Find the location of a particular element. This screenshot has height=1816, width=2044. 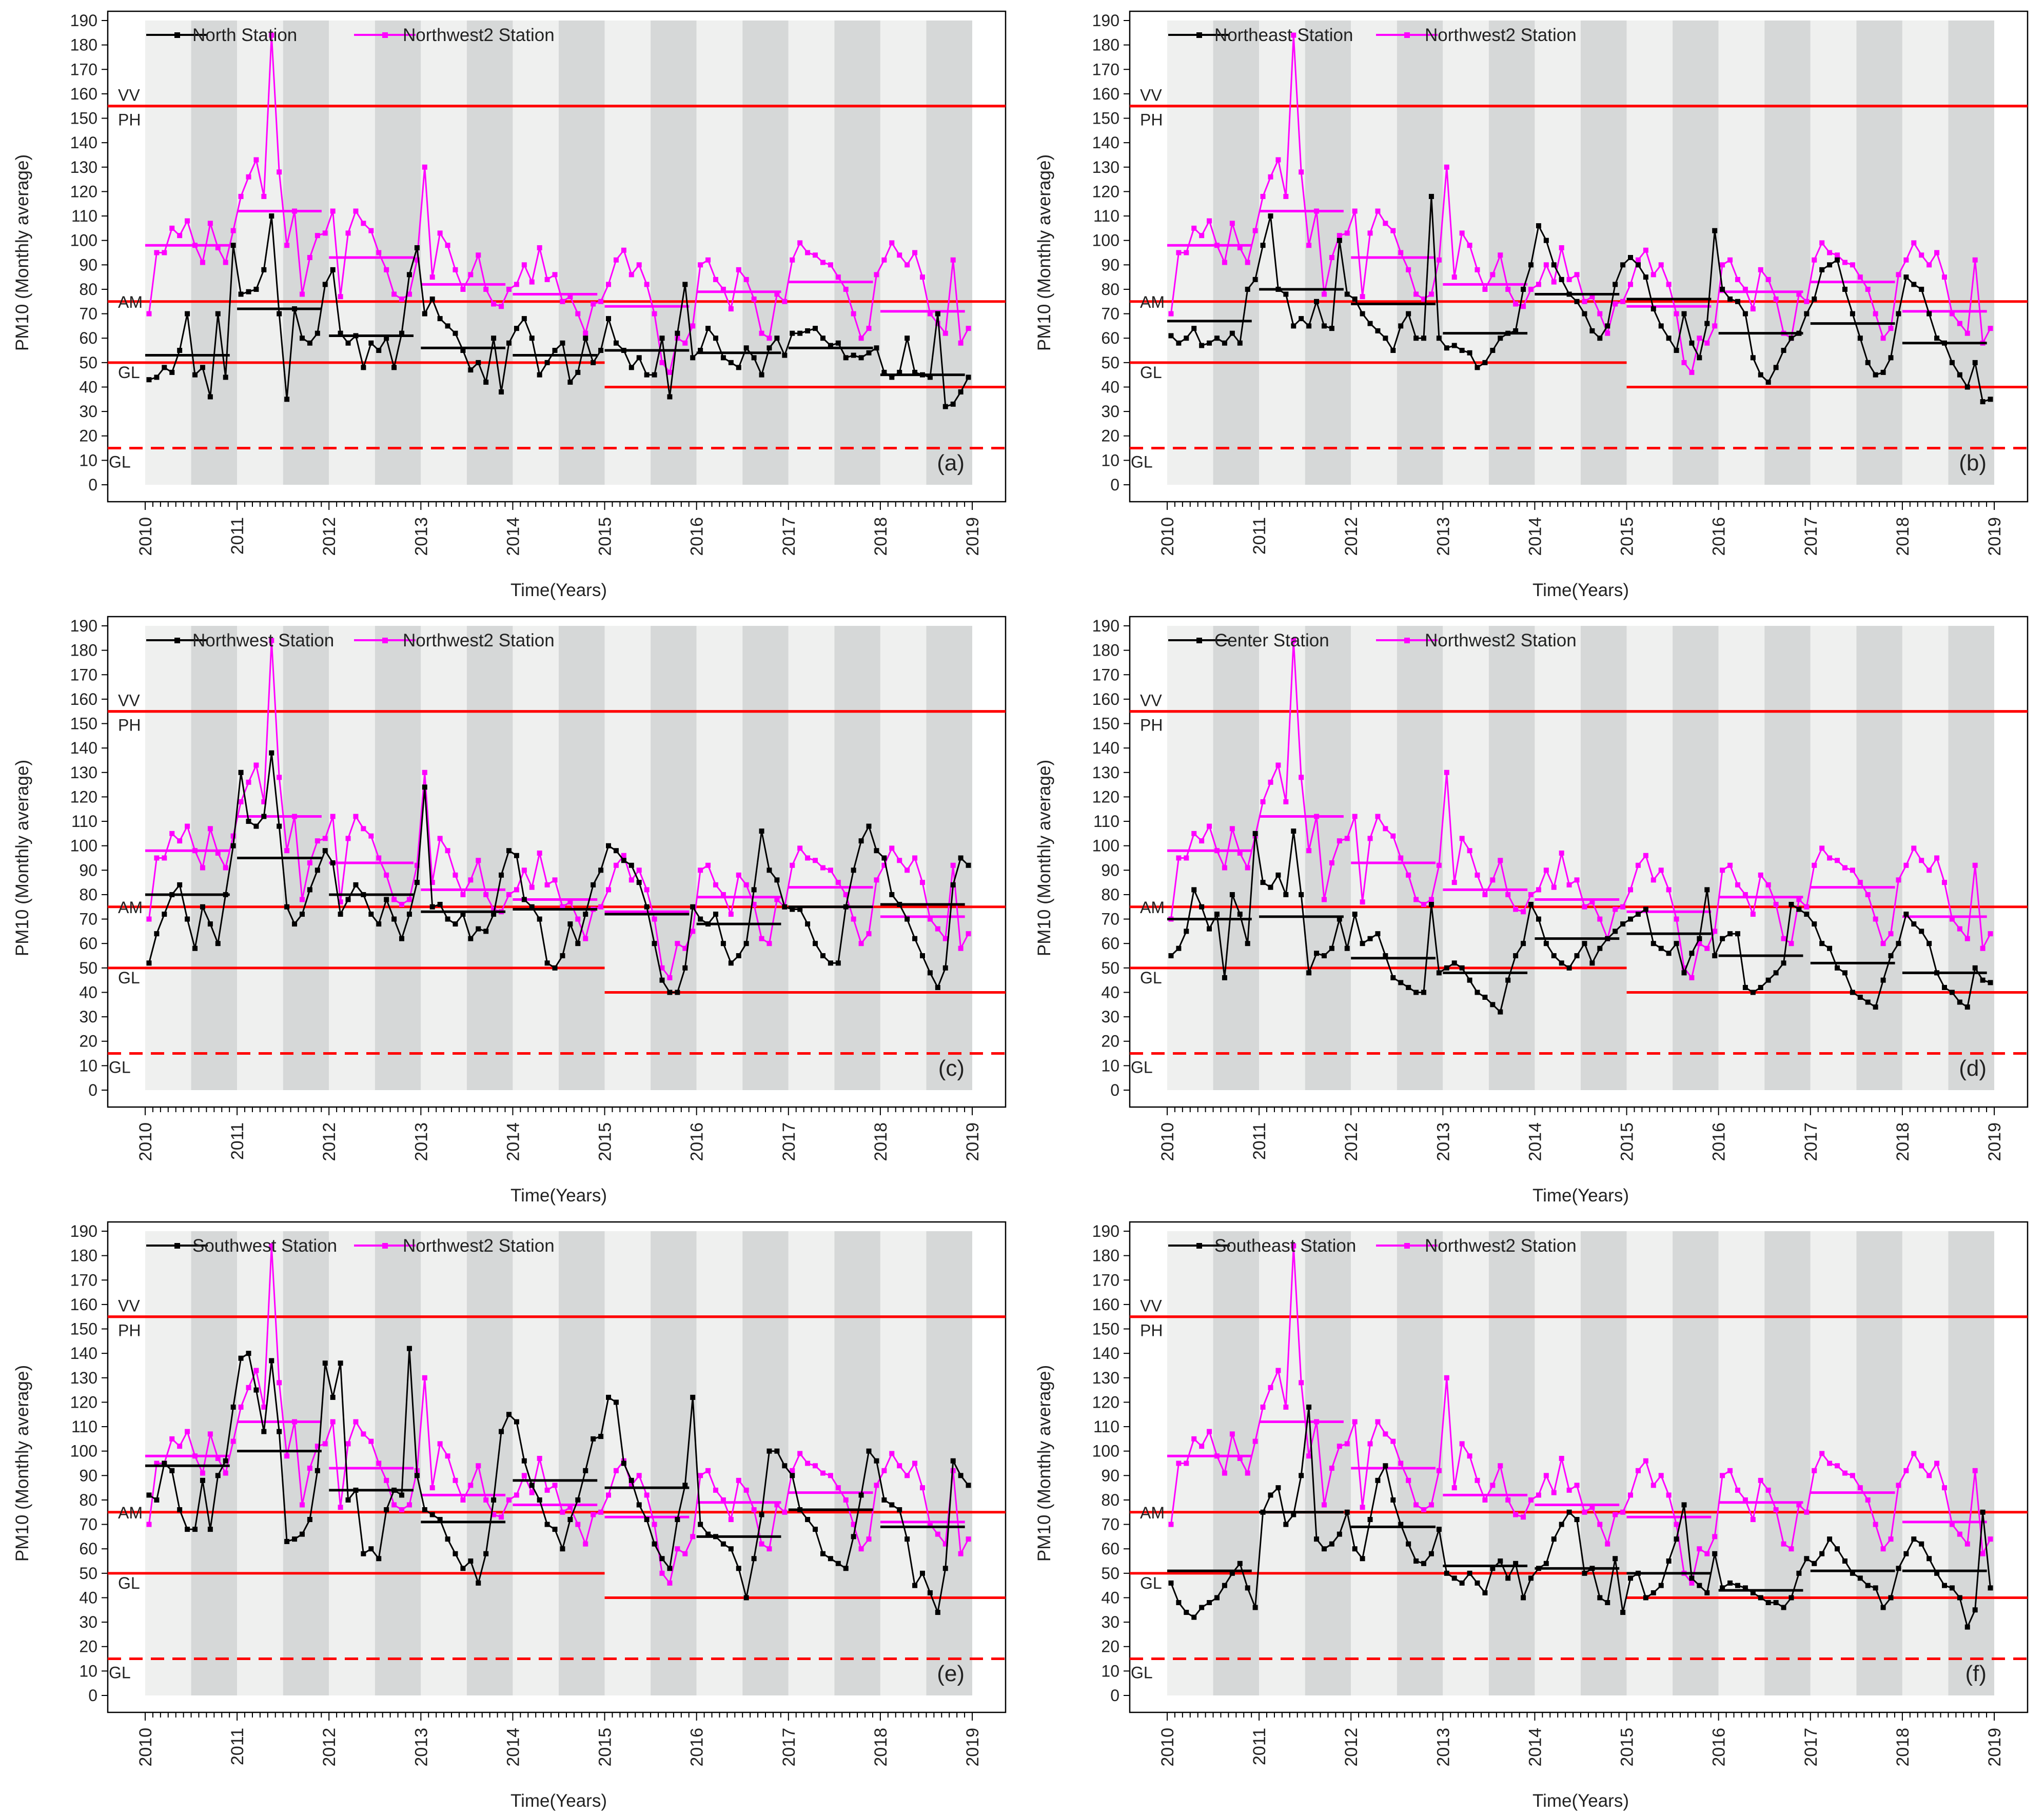

x-year-label: 2013 is located at coordinates (421, 536).